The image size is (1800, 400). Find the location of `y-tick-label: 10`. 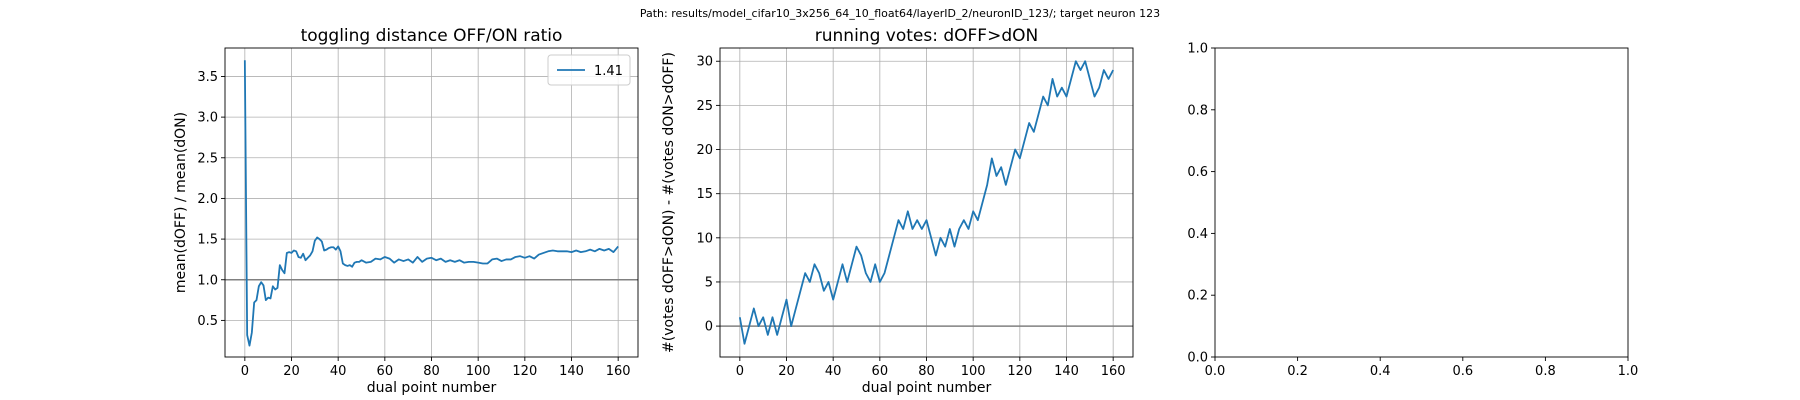

y-tick-label: 10 is located at coordinates (704, 238).